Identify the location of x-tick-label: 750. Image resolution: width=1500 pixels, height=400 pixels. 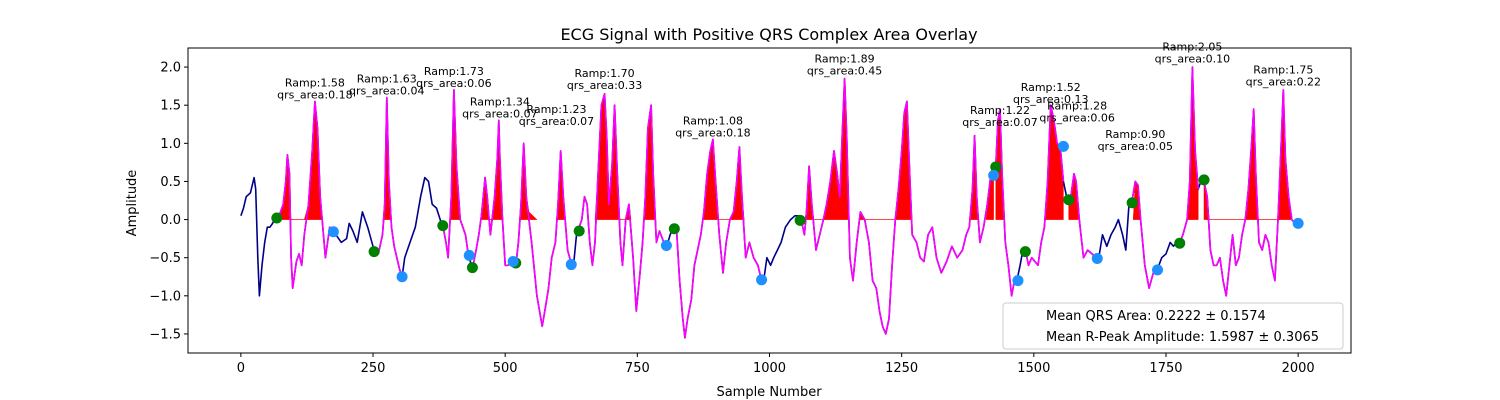
(637, 368).